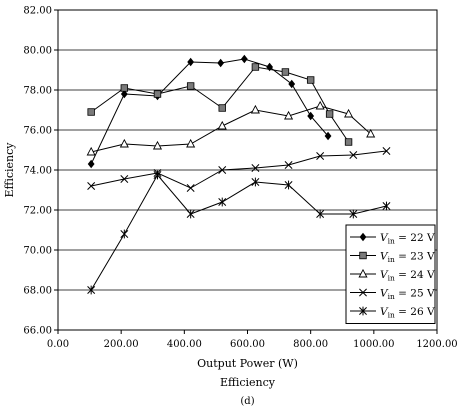 The height and width of the screenshot is (415, 470). I want to click on y-tick-label: 66.00, so click(37, 331).